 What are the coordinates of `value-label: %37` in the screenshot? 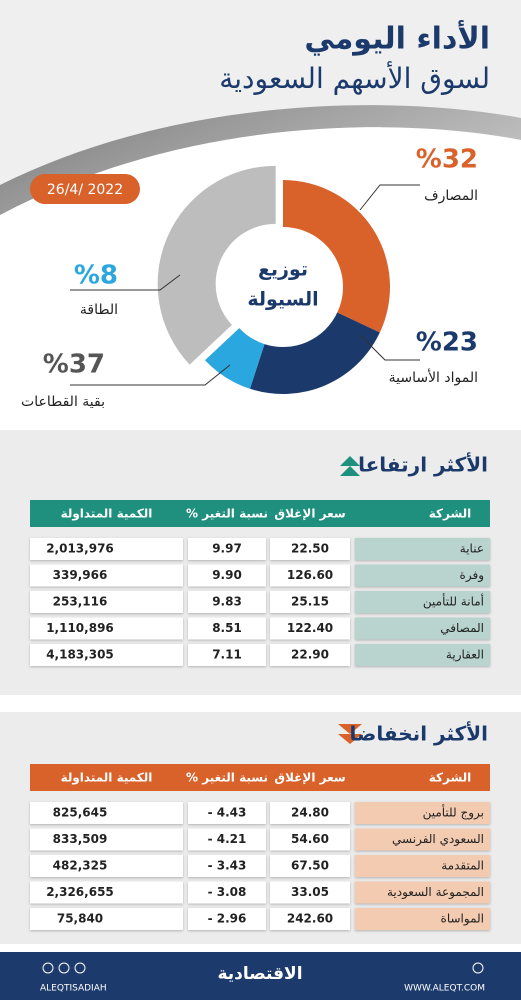 It's located at (74, 365).